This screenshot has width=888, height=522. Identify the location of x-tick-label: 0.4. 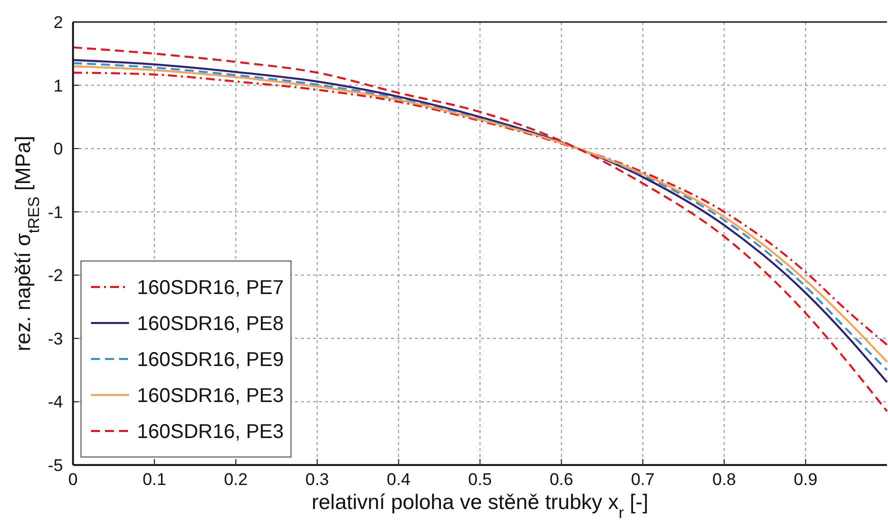
(398, 479).